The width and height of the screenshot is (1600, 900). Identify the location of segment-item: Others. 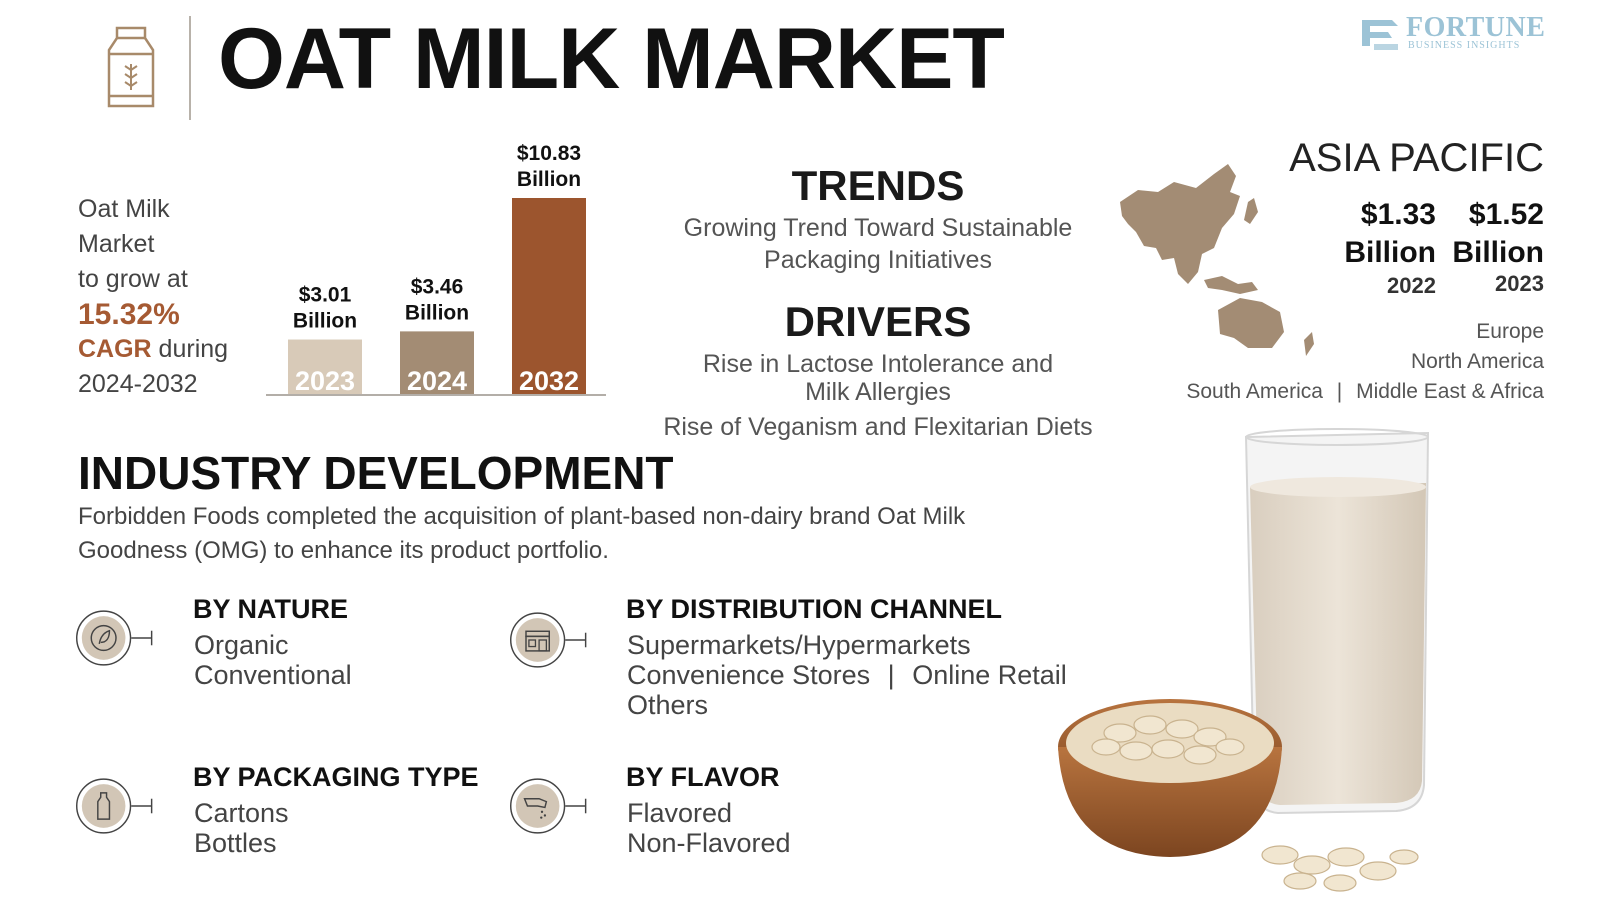
(668, 705).